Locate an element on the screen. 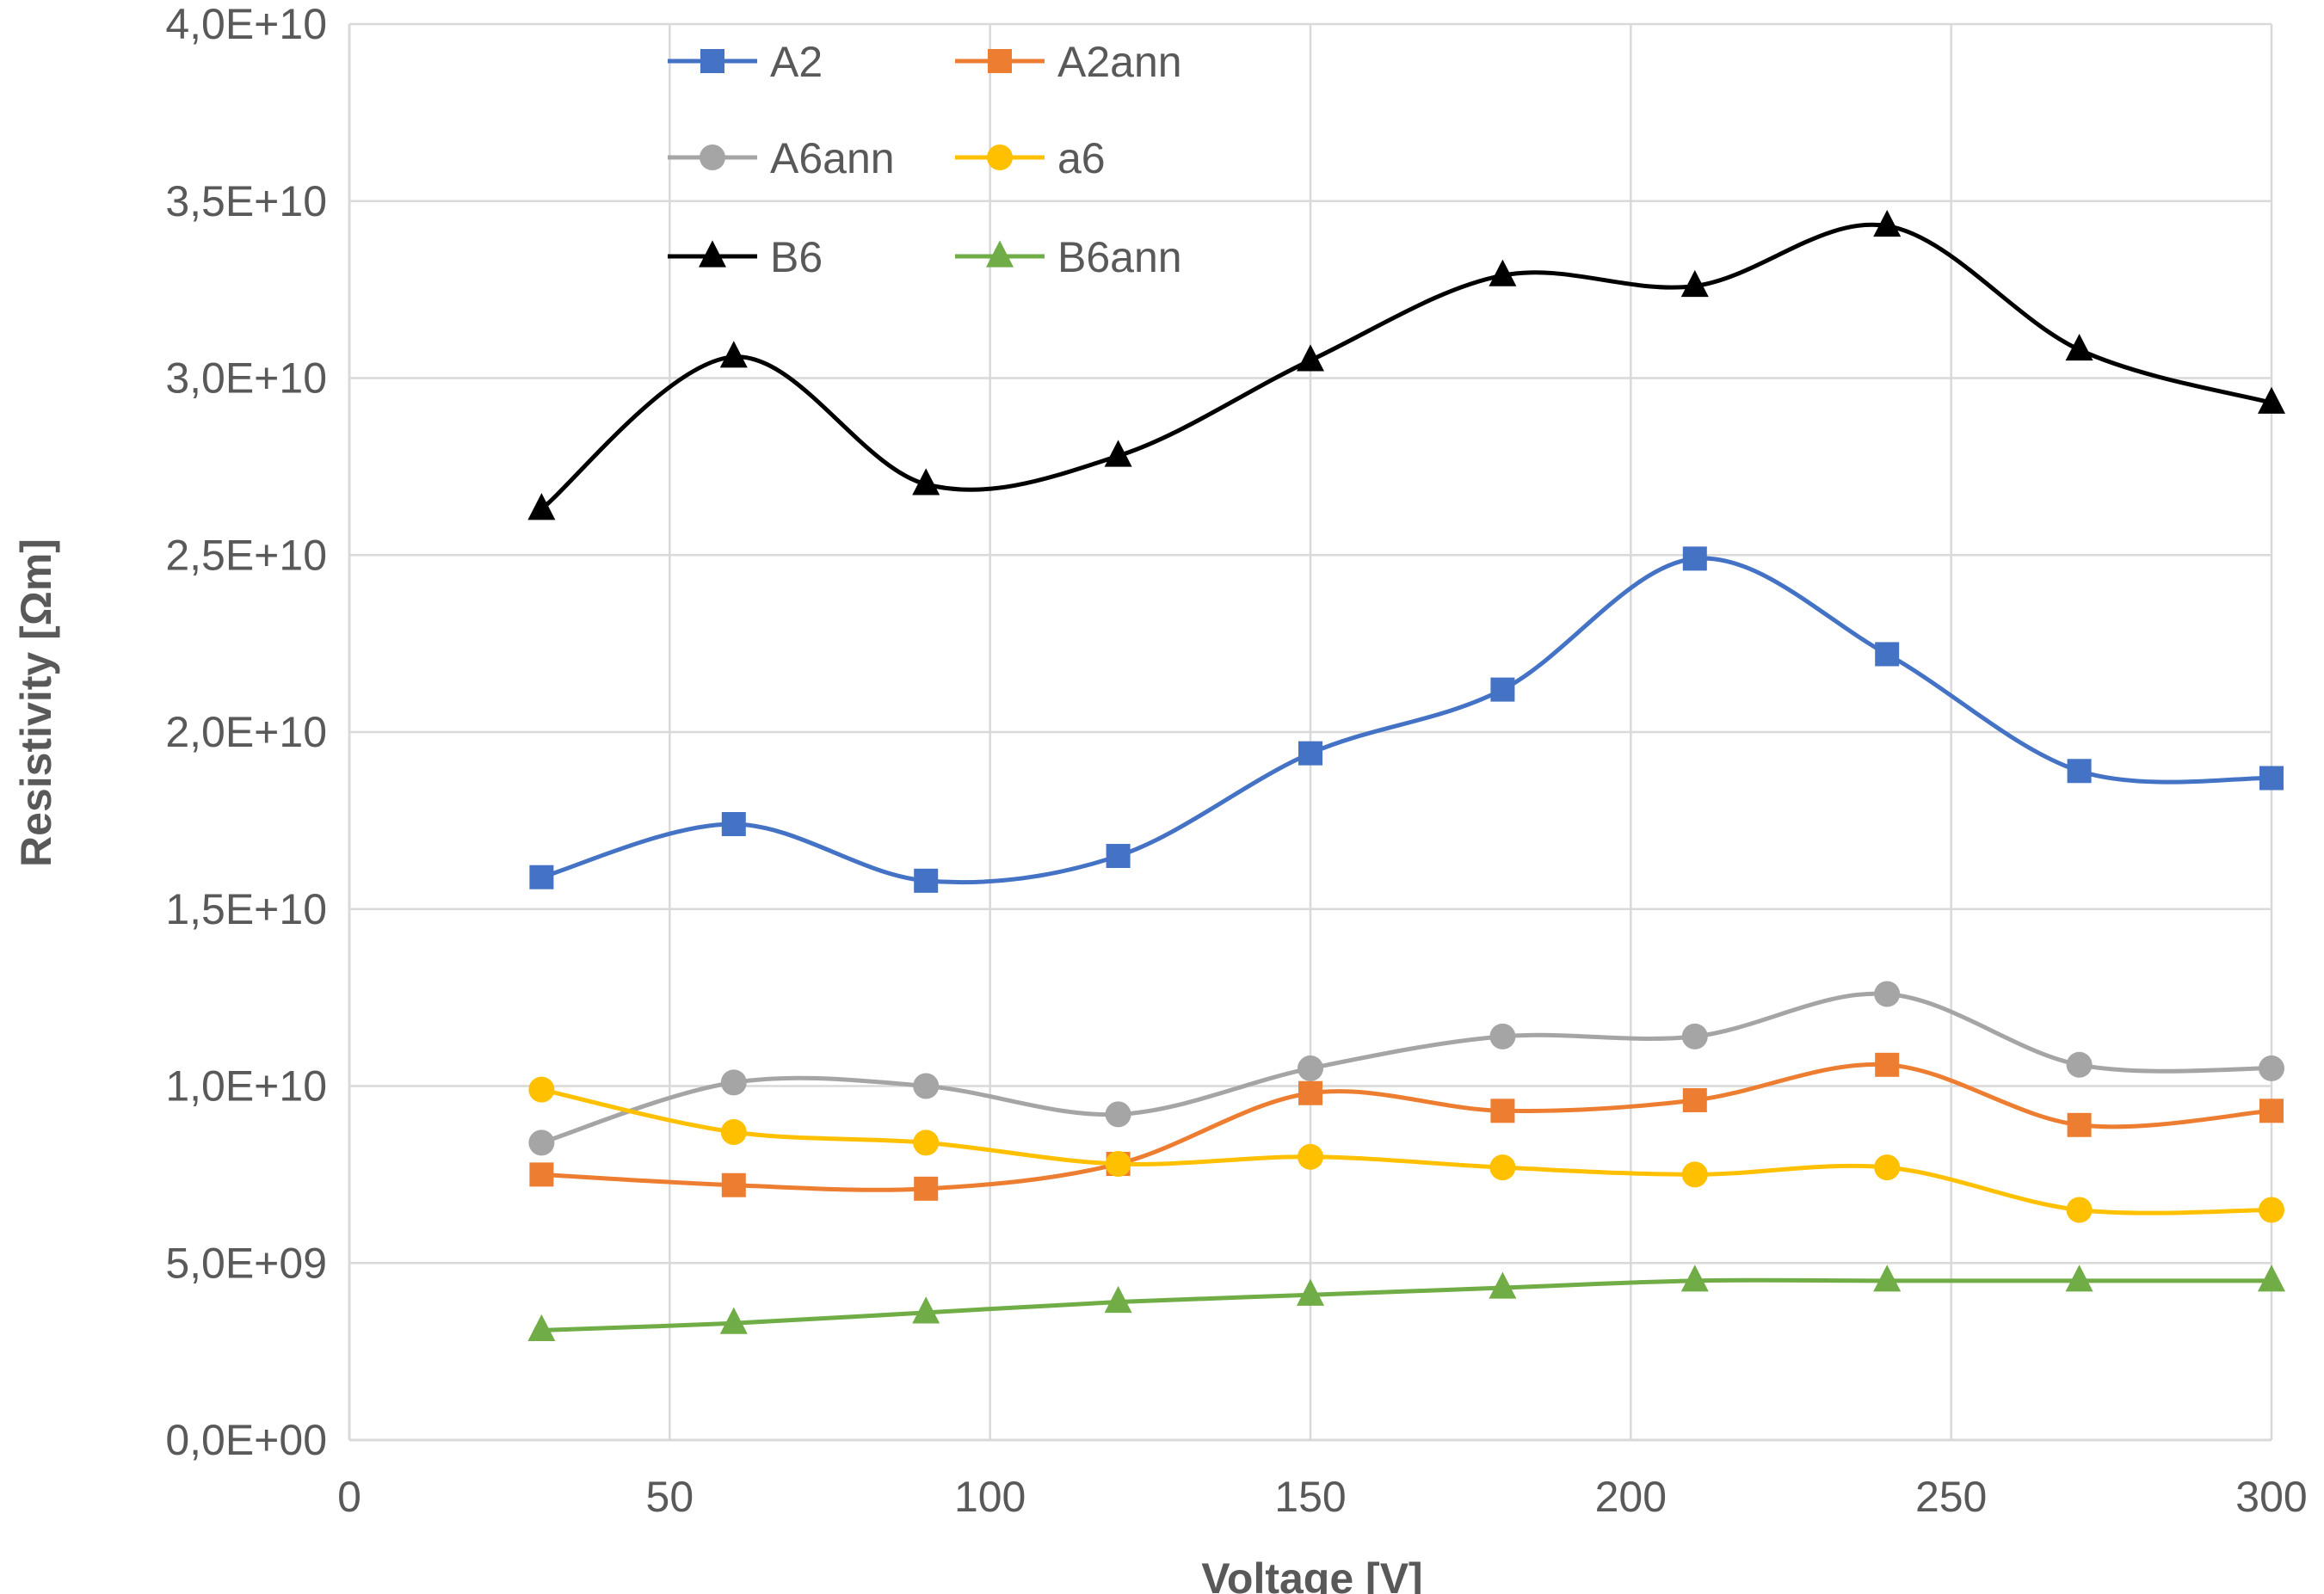 The width and height of the screenshot is (2324, 1594). x-tick-label: 100 is located at coordinates (990, 1497).